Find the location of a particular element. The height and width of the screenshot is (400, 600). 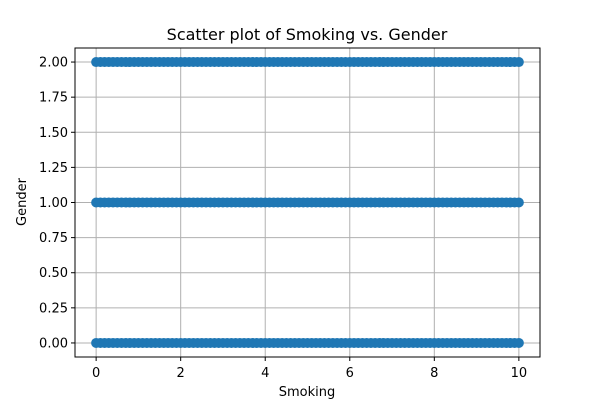

x-tick-label: 4 is located at coordinates (265, 373).